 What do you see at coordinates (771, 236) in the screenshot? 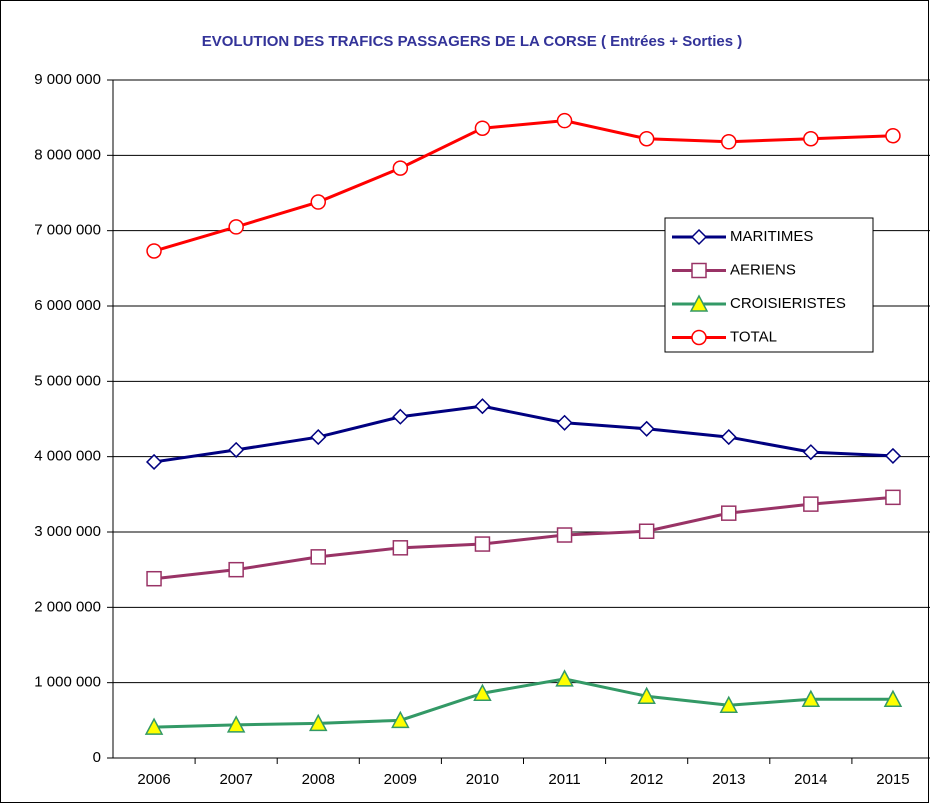
I see `legend-label: MARITIMES` at bounding box center [771, 236].